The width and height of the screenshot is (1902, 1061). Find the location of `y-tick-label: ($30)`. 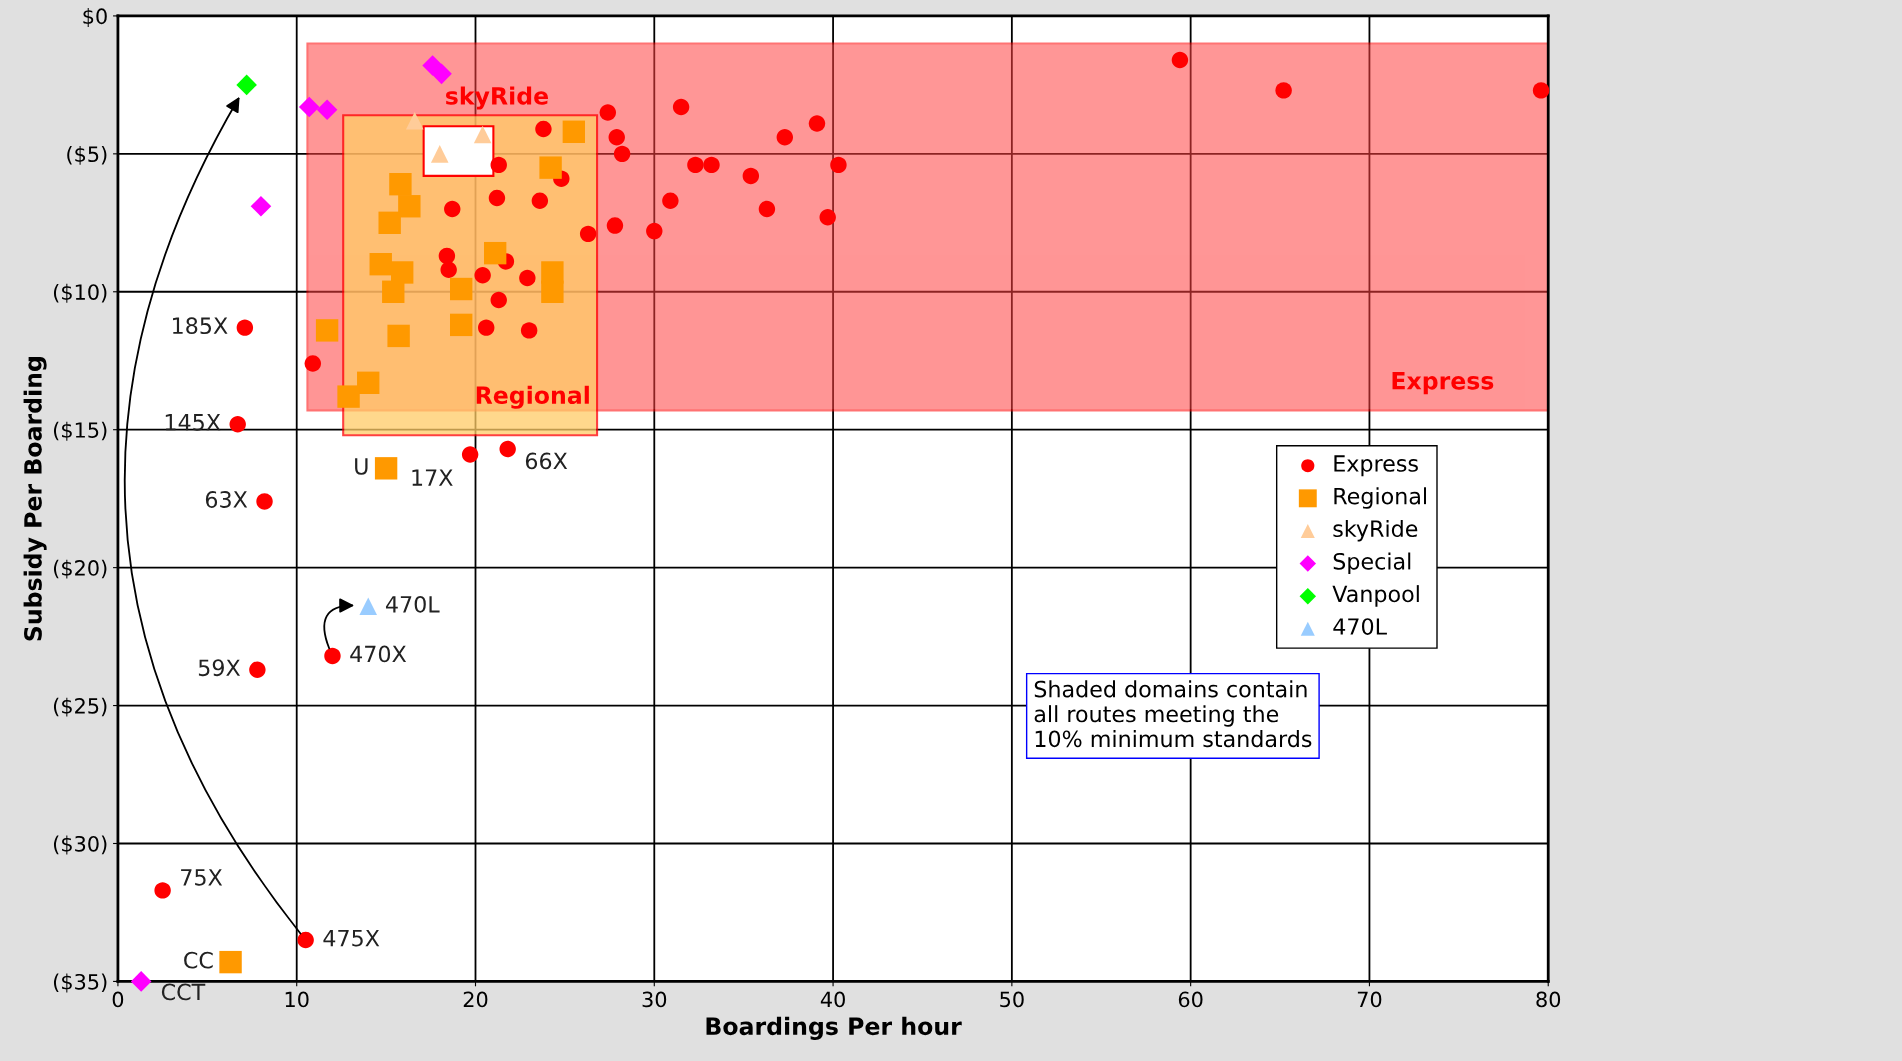

y-tick-label: ($30) is located at coordinates (80, 845).